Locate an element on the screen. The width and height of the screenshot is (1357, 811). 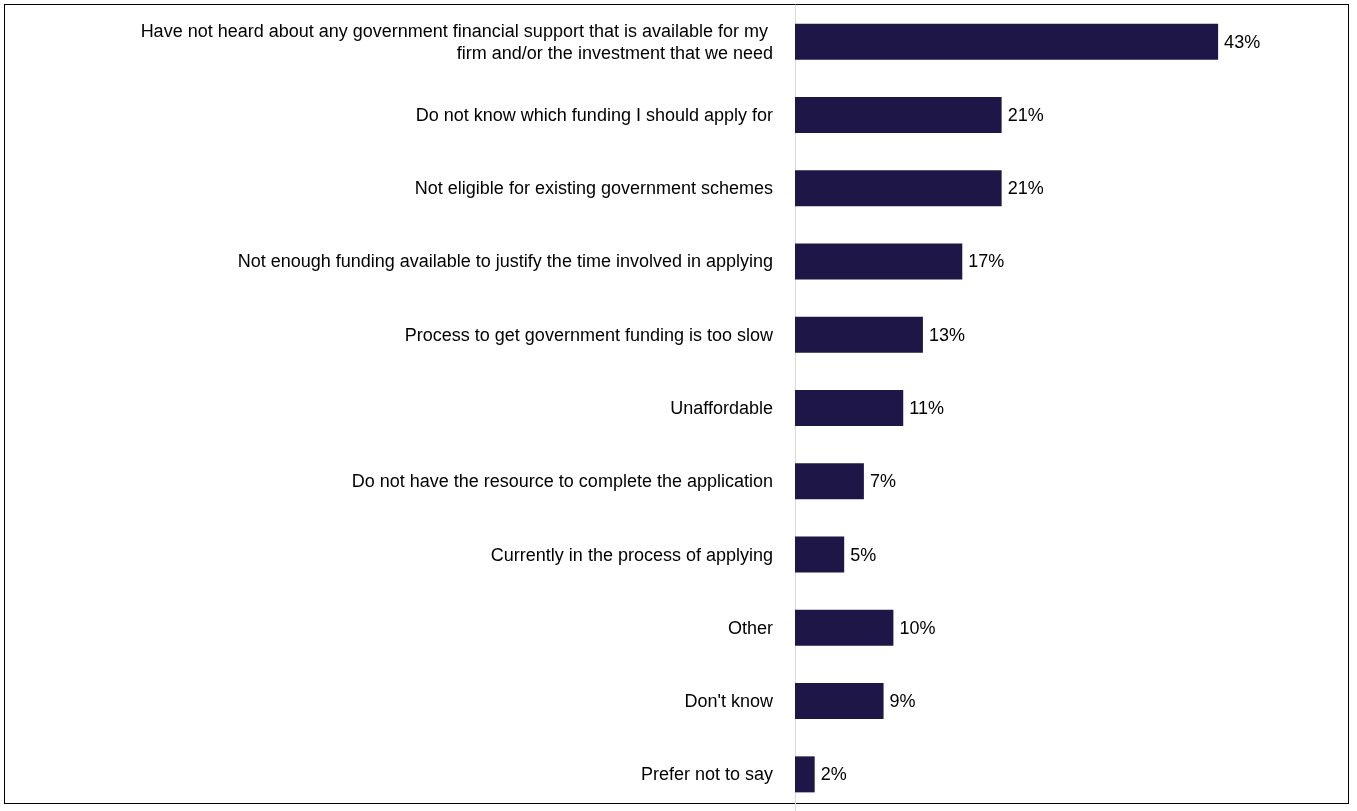
y-tick-label: Unaffordable is located at coordinates (721, 408).